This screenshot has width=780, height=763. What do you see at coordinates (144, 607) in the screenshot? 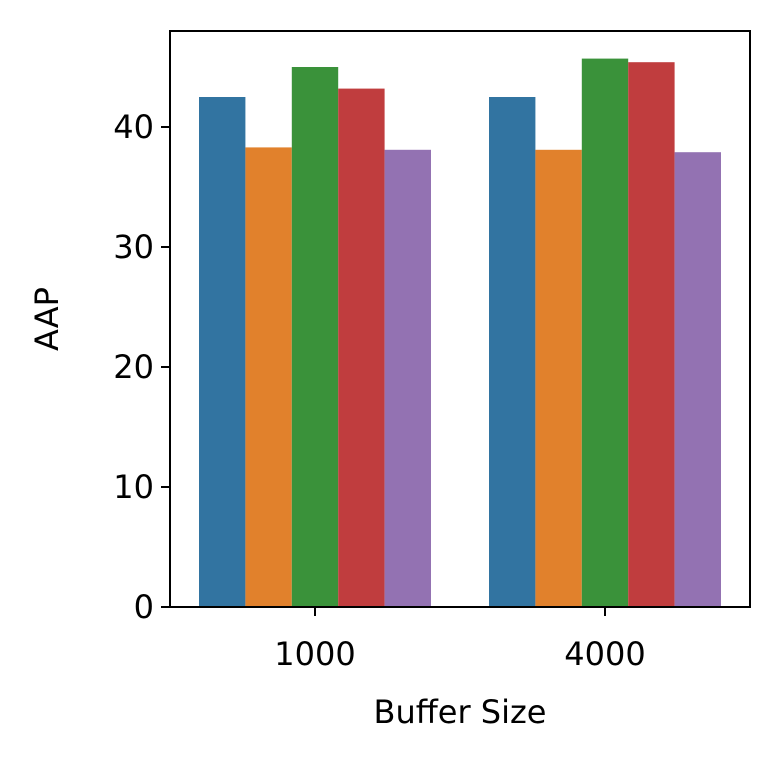
I see `y-tick-label: 0` at bounding box center [144, 607].